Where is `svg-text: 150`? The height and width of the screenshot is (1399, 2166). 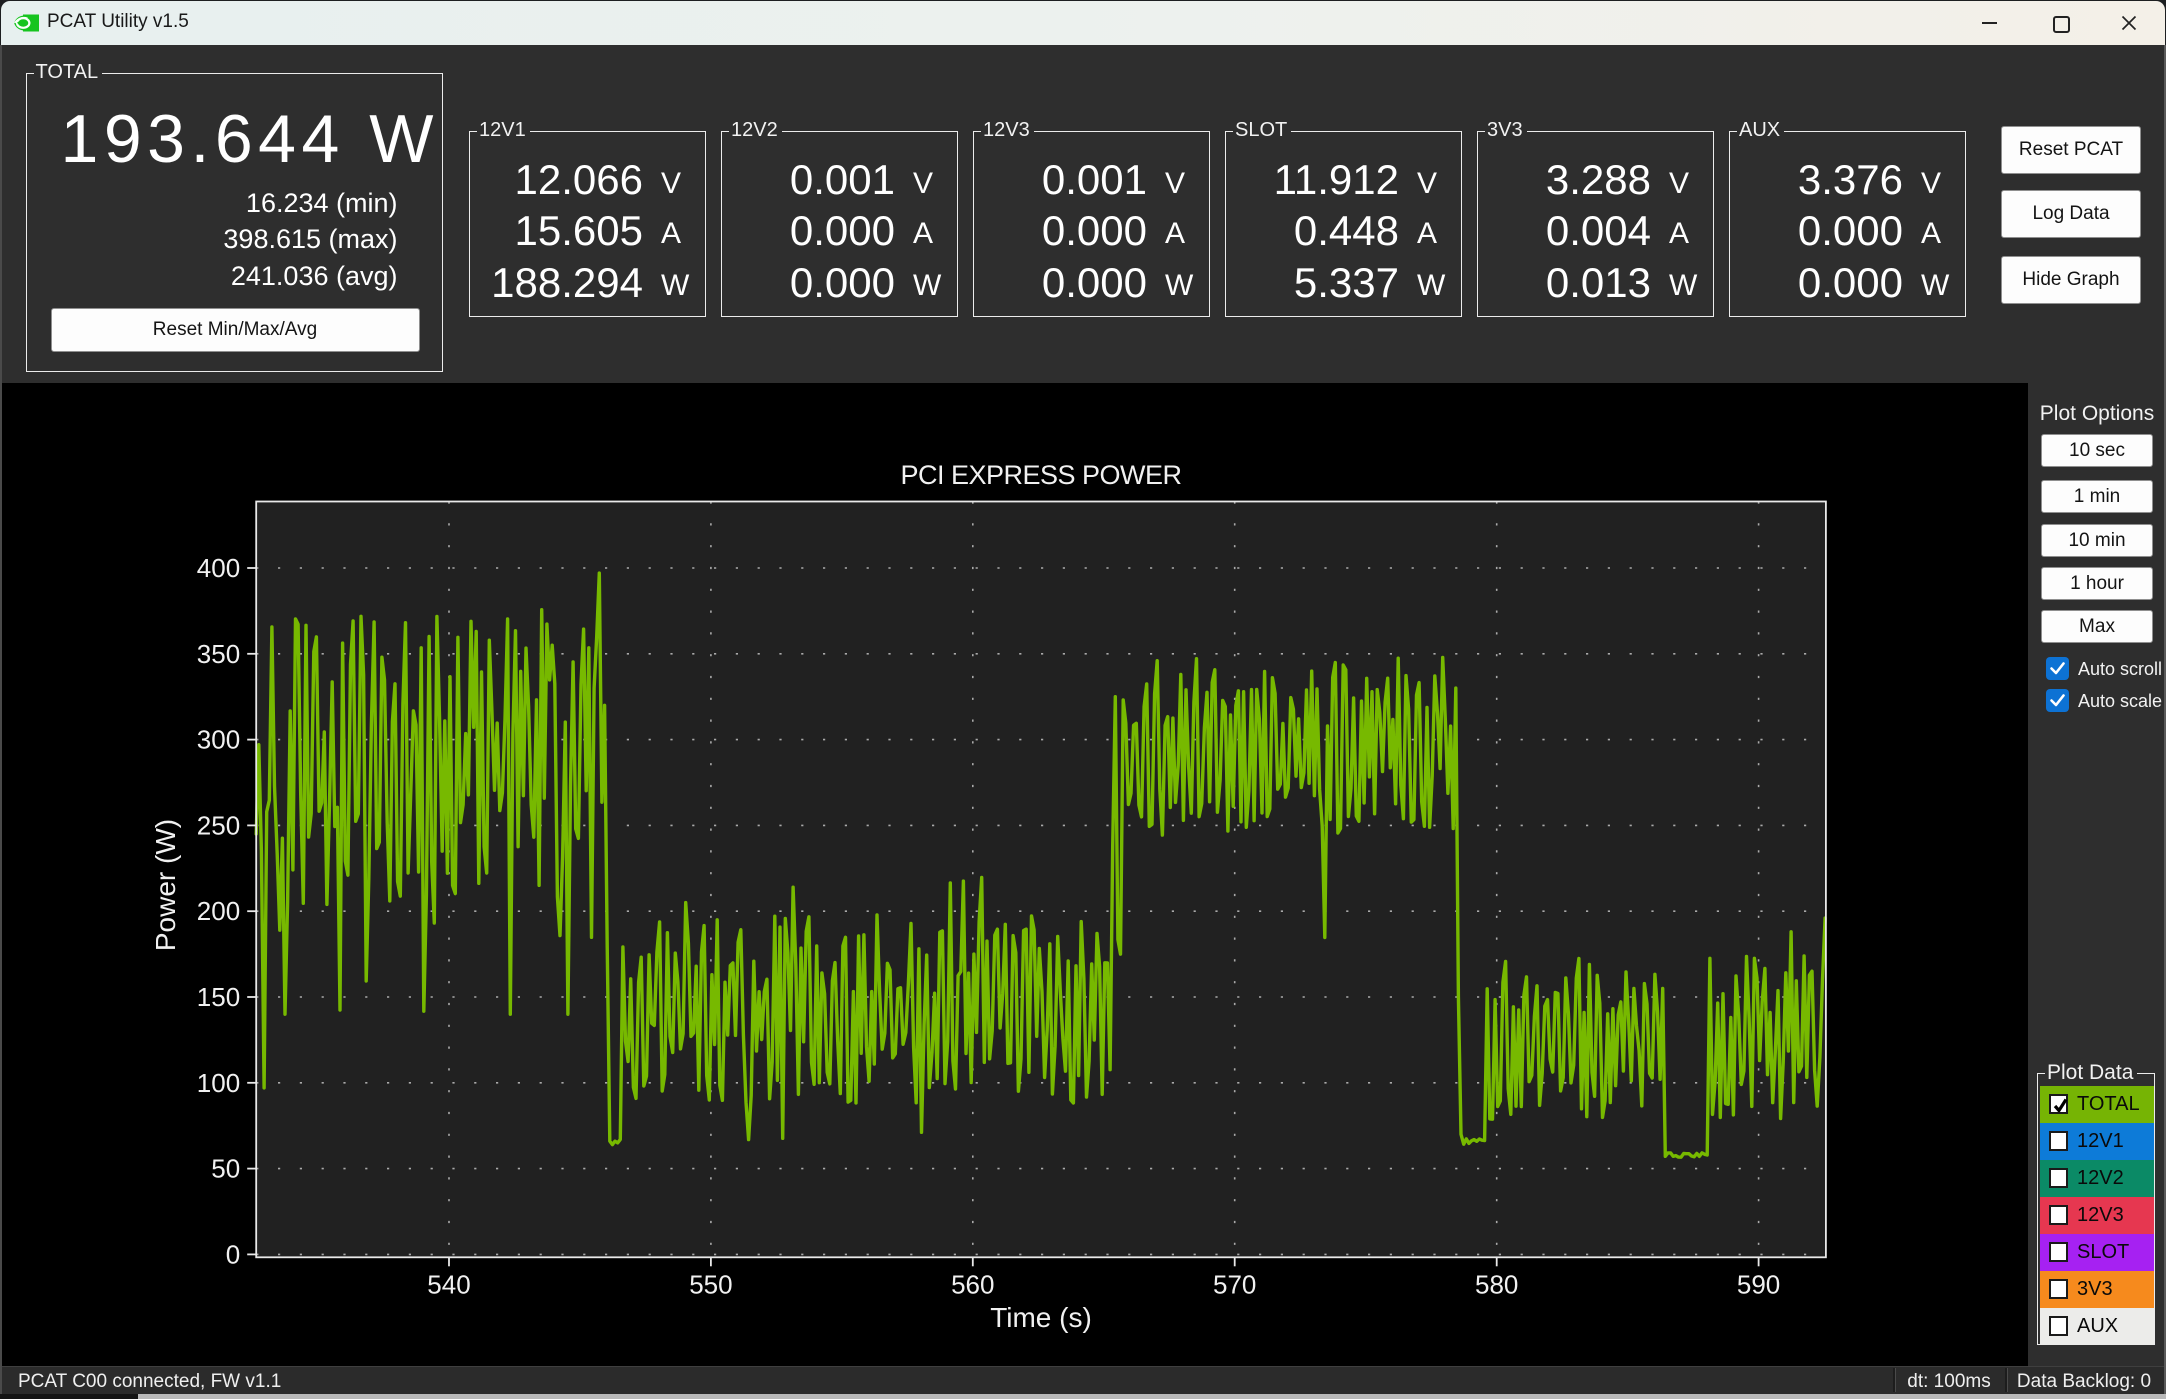
svg-text: 150 is located at coordinates (218, 997).